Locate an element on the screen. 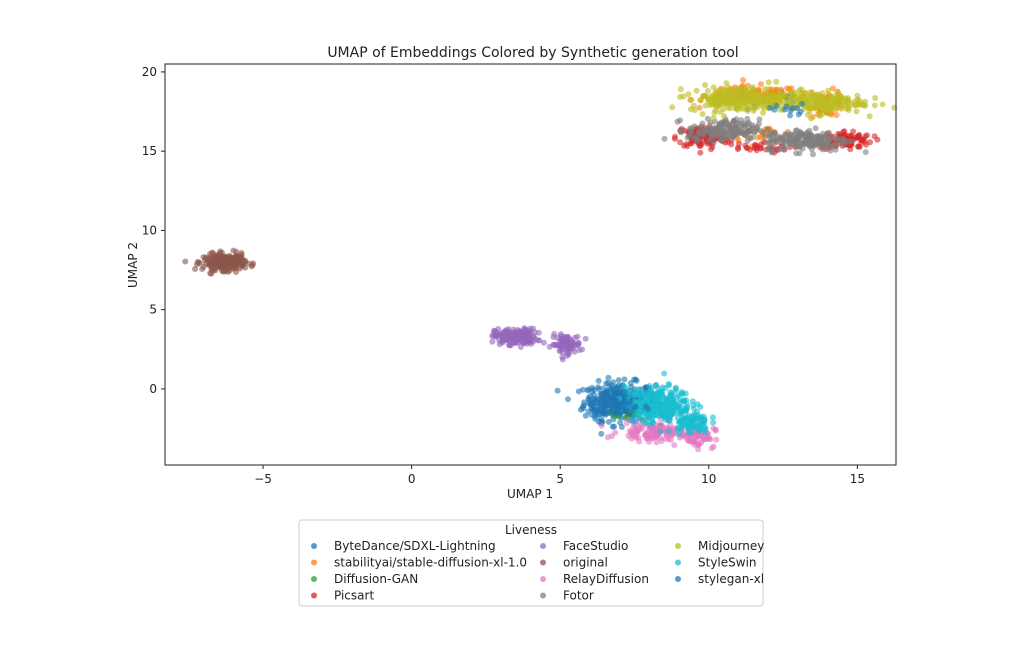 The image size is (1024, 653). series-8-points is located at coordinates (783, 100).